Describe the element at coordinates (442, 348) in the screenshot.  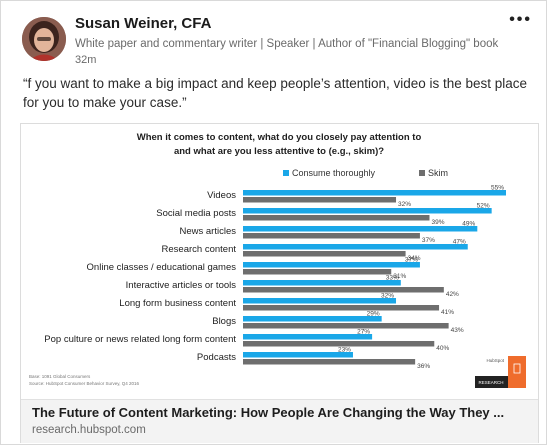
I see `value-label-skim: 40%` at that location.